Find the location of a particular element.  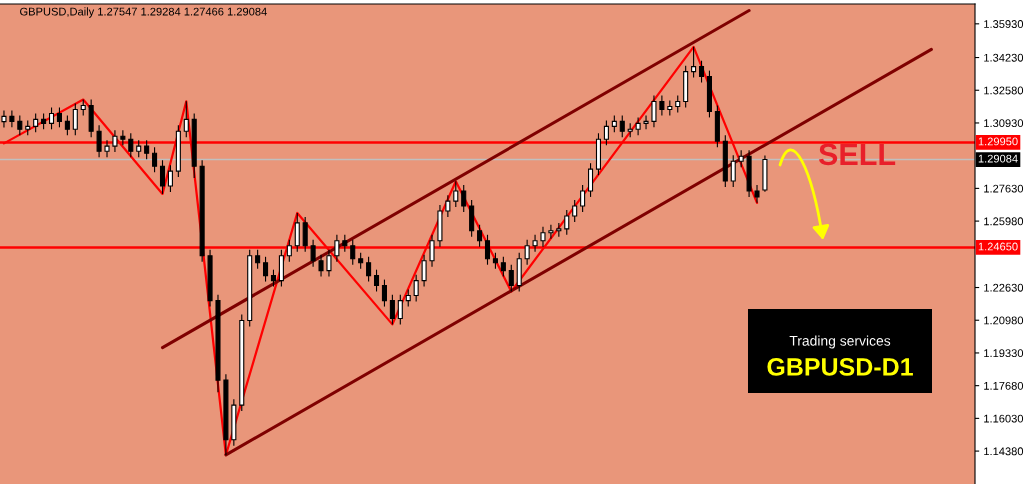

y-tick-label: 1.25980 is located at coordinates (1004, 221).